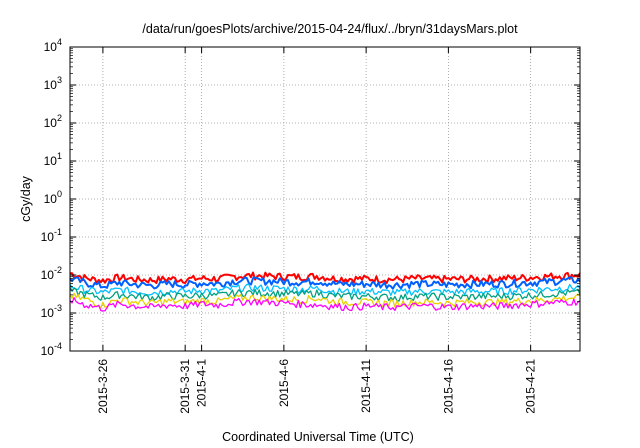 Image resolution: width=640 pixels, height=448 pixels. I want to click on x-tick-label: 2015-4-11, so click(366, 386).